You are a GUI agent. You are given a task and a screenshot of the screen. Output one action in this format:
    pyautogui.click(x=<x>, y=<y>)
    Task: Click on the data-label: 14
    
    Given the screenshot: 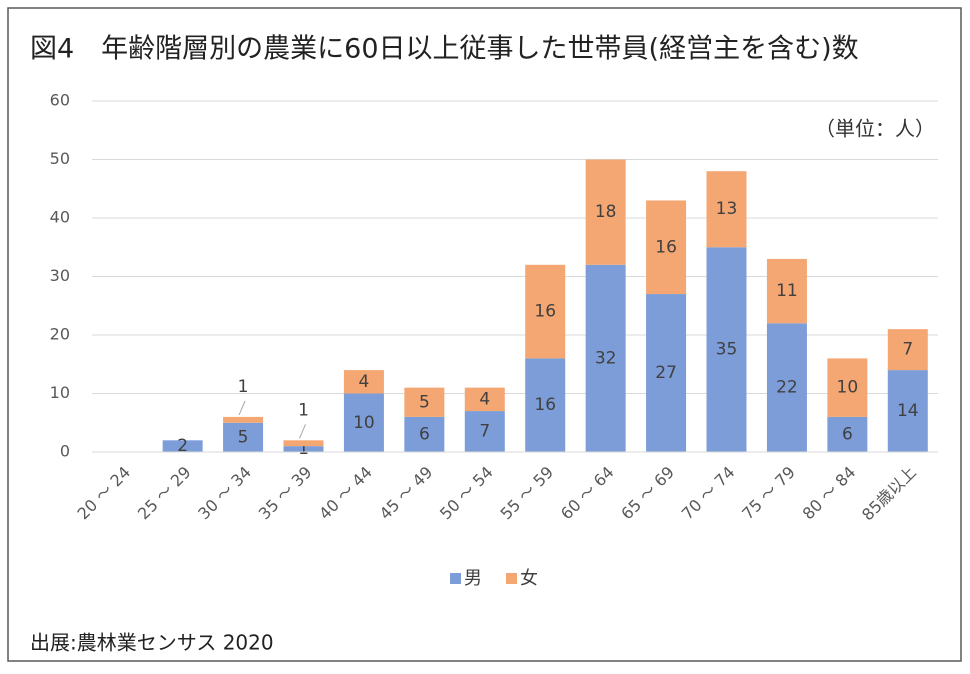 What is the action you would take?
    pyautogui.click(x=908, y=411)
    